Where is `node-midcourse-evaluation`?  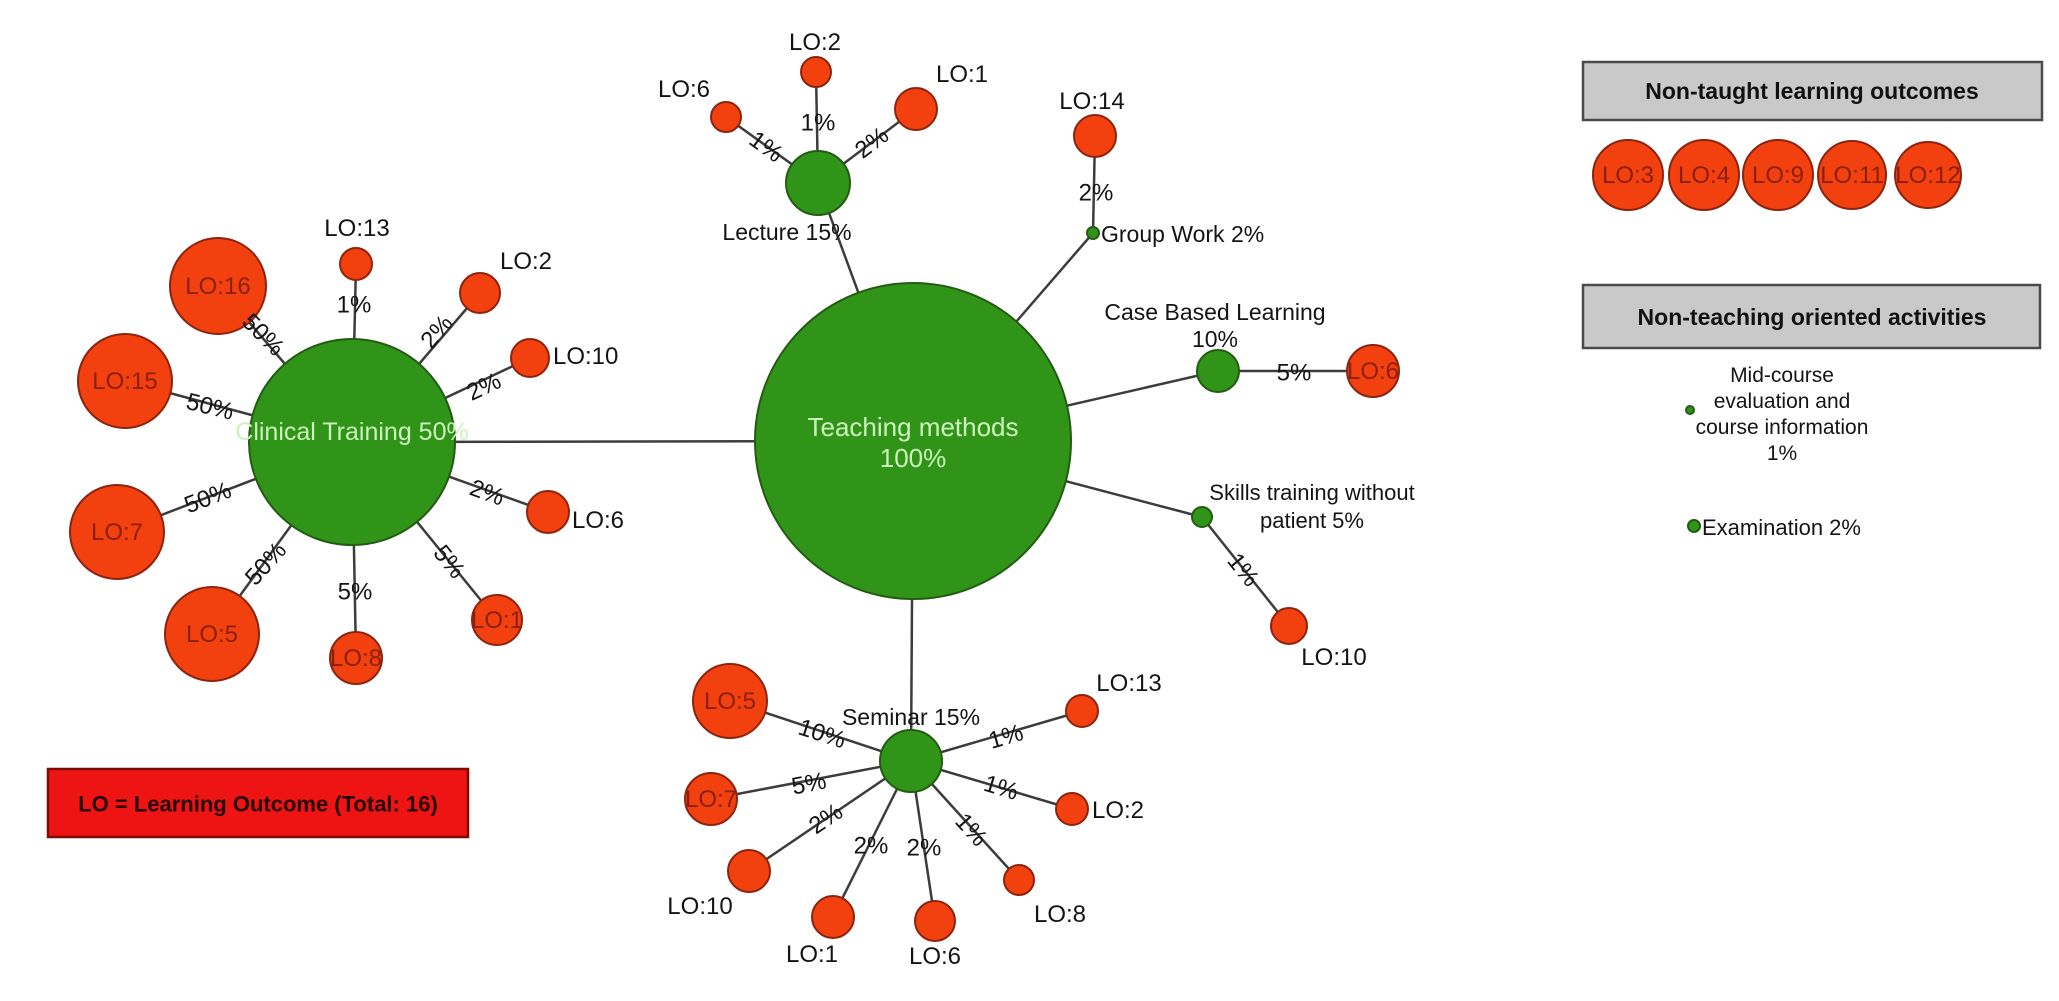
node-midcourse-evaluation is located at coordinates (1690, 410).